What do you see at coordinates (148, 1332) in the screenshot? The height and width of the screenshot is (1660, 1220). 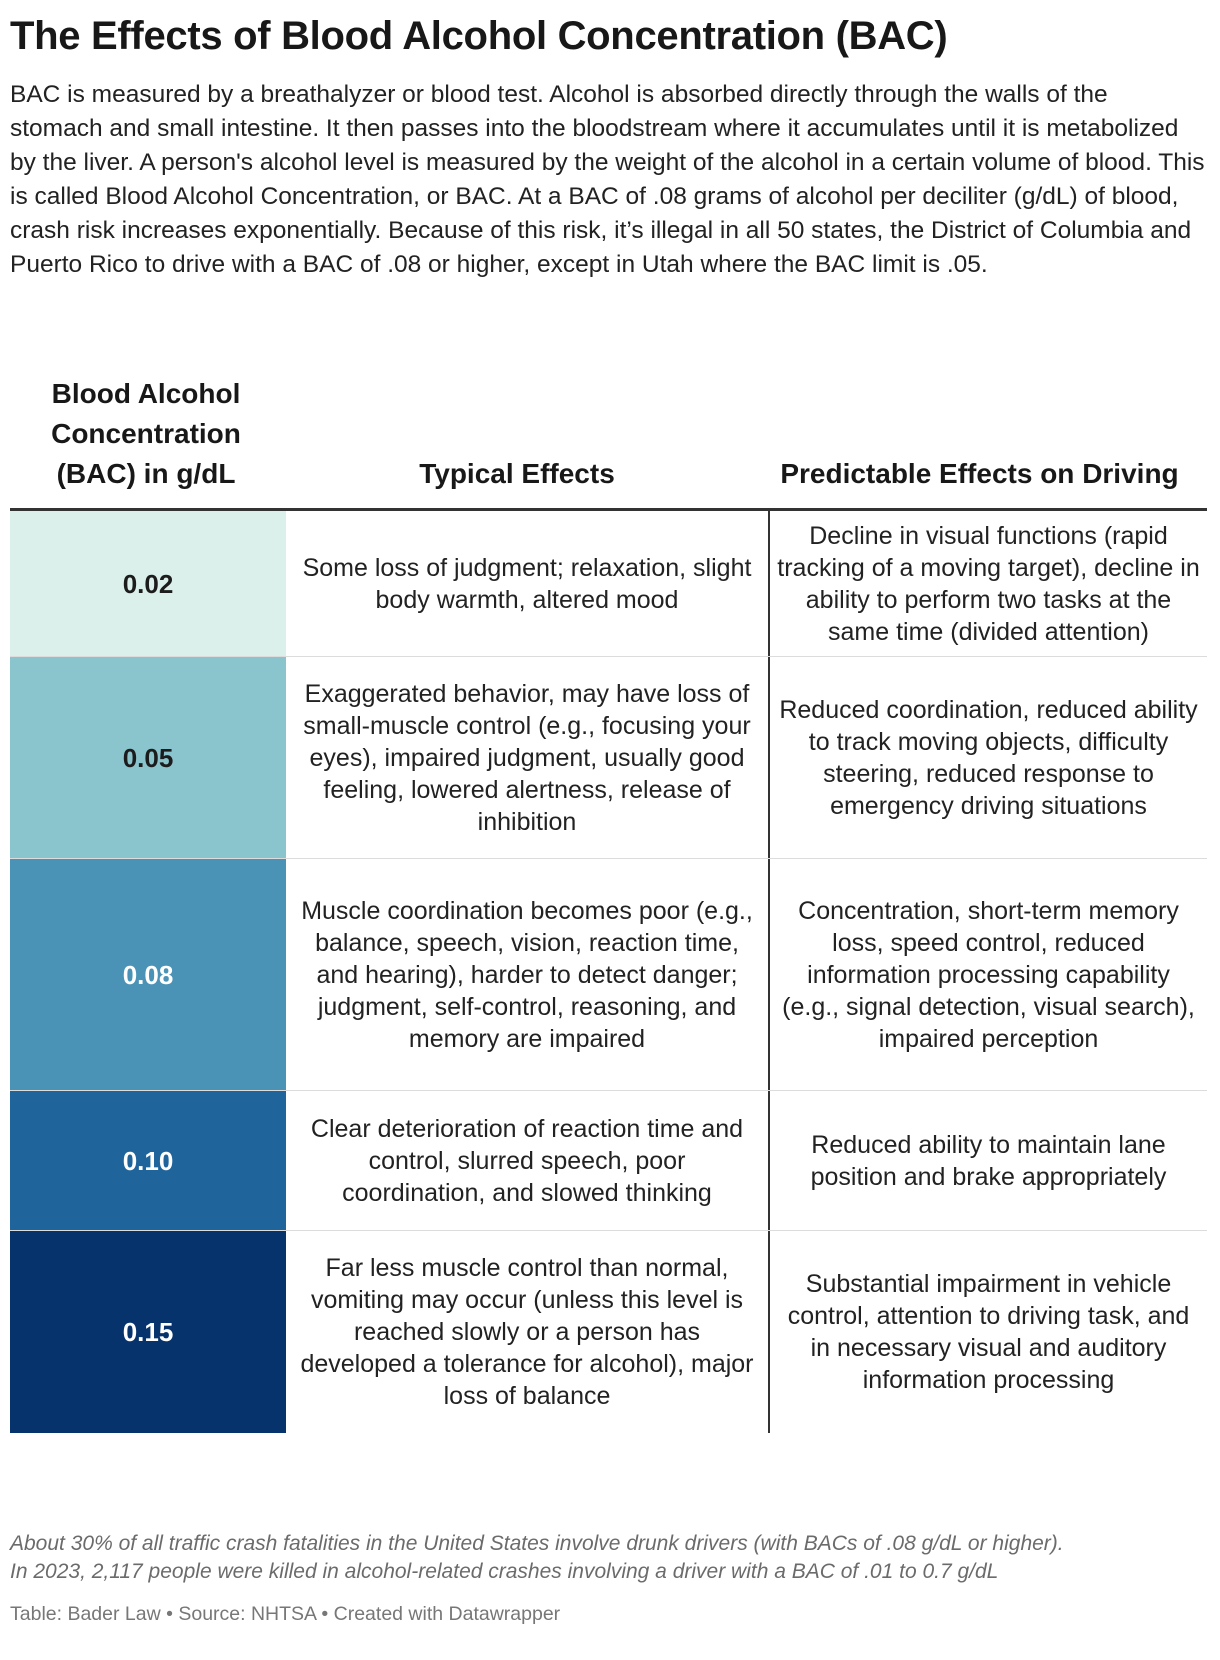 I see `bac-cell: 0.15` at bounding box center [148, 1332].